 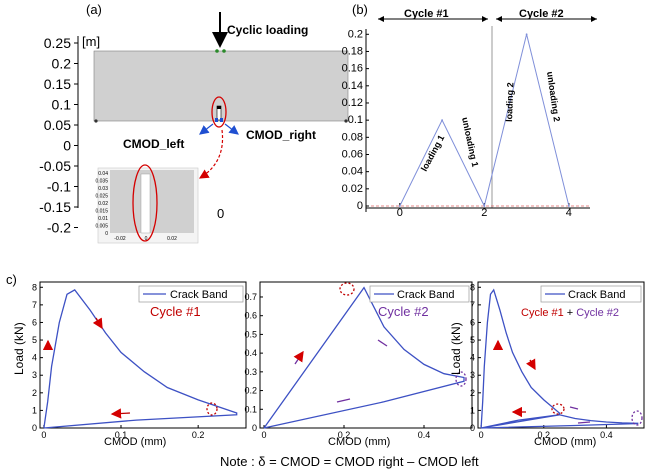 I want to click on plot3-legend-label: Crack Band, so click(x=596, y=295).